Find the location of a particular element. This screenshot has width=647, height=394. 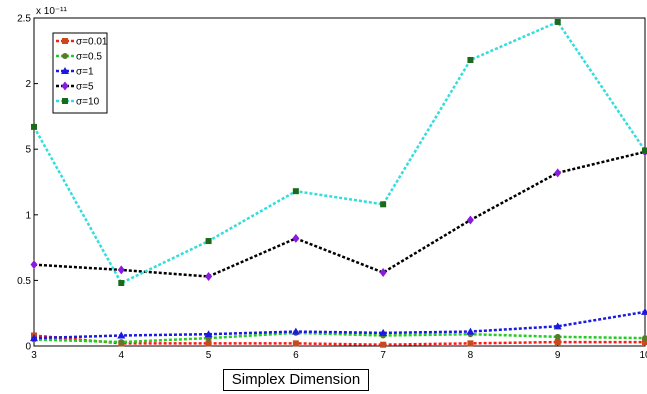

legend-label: σ=0.5 is located at coordinates (89, 57).